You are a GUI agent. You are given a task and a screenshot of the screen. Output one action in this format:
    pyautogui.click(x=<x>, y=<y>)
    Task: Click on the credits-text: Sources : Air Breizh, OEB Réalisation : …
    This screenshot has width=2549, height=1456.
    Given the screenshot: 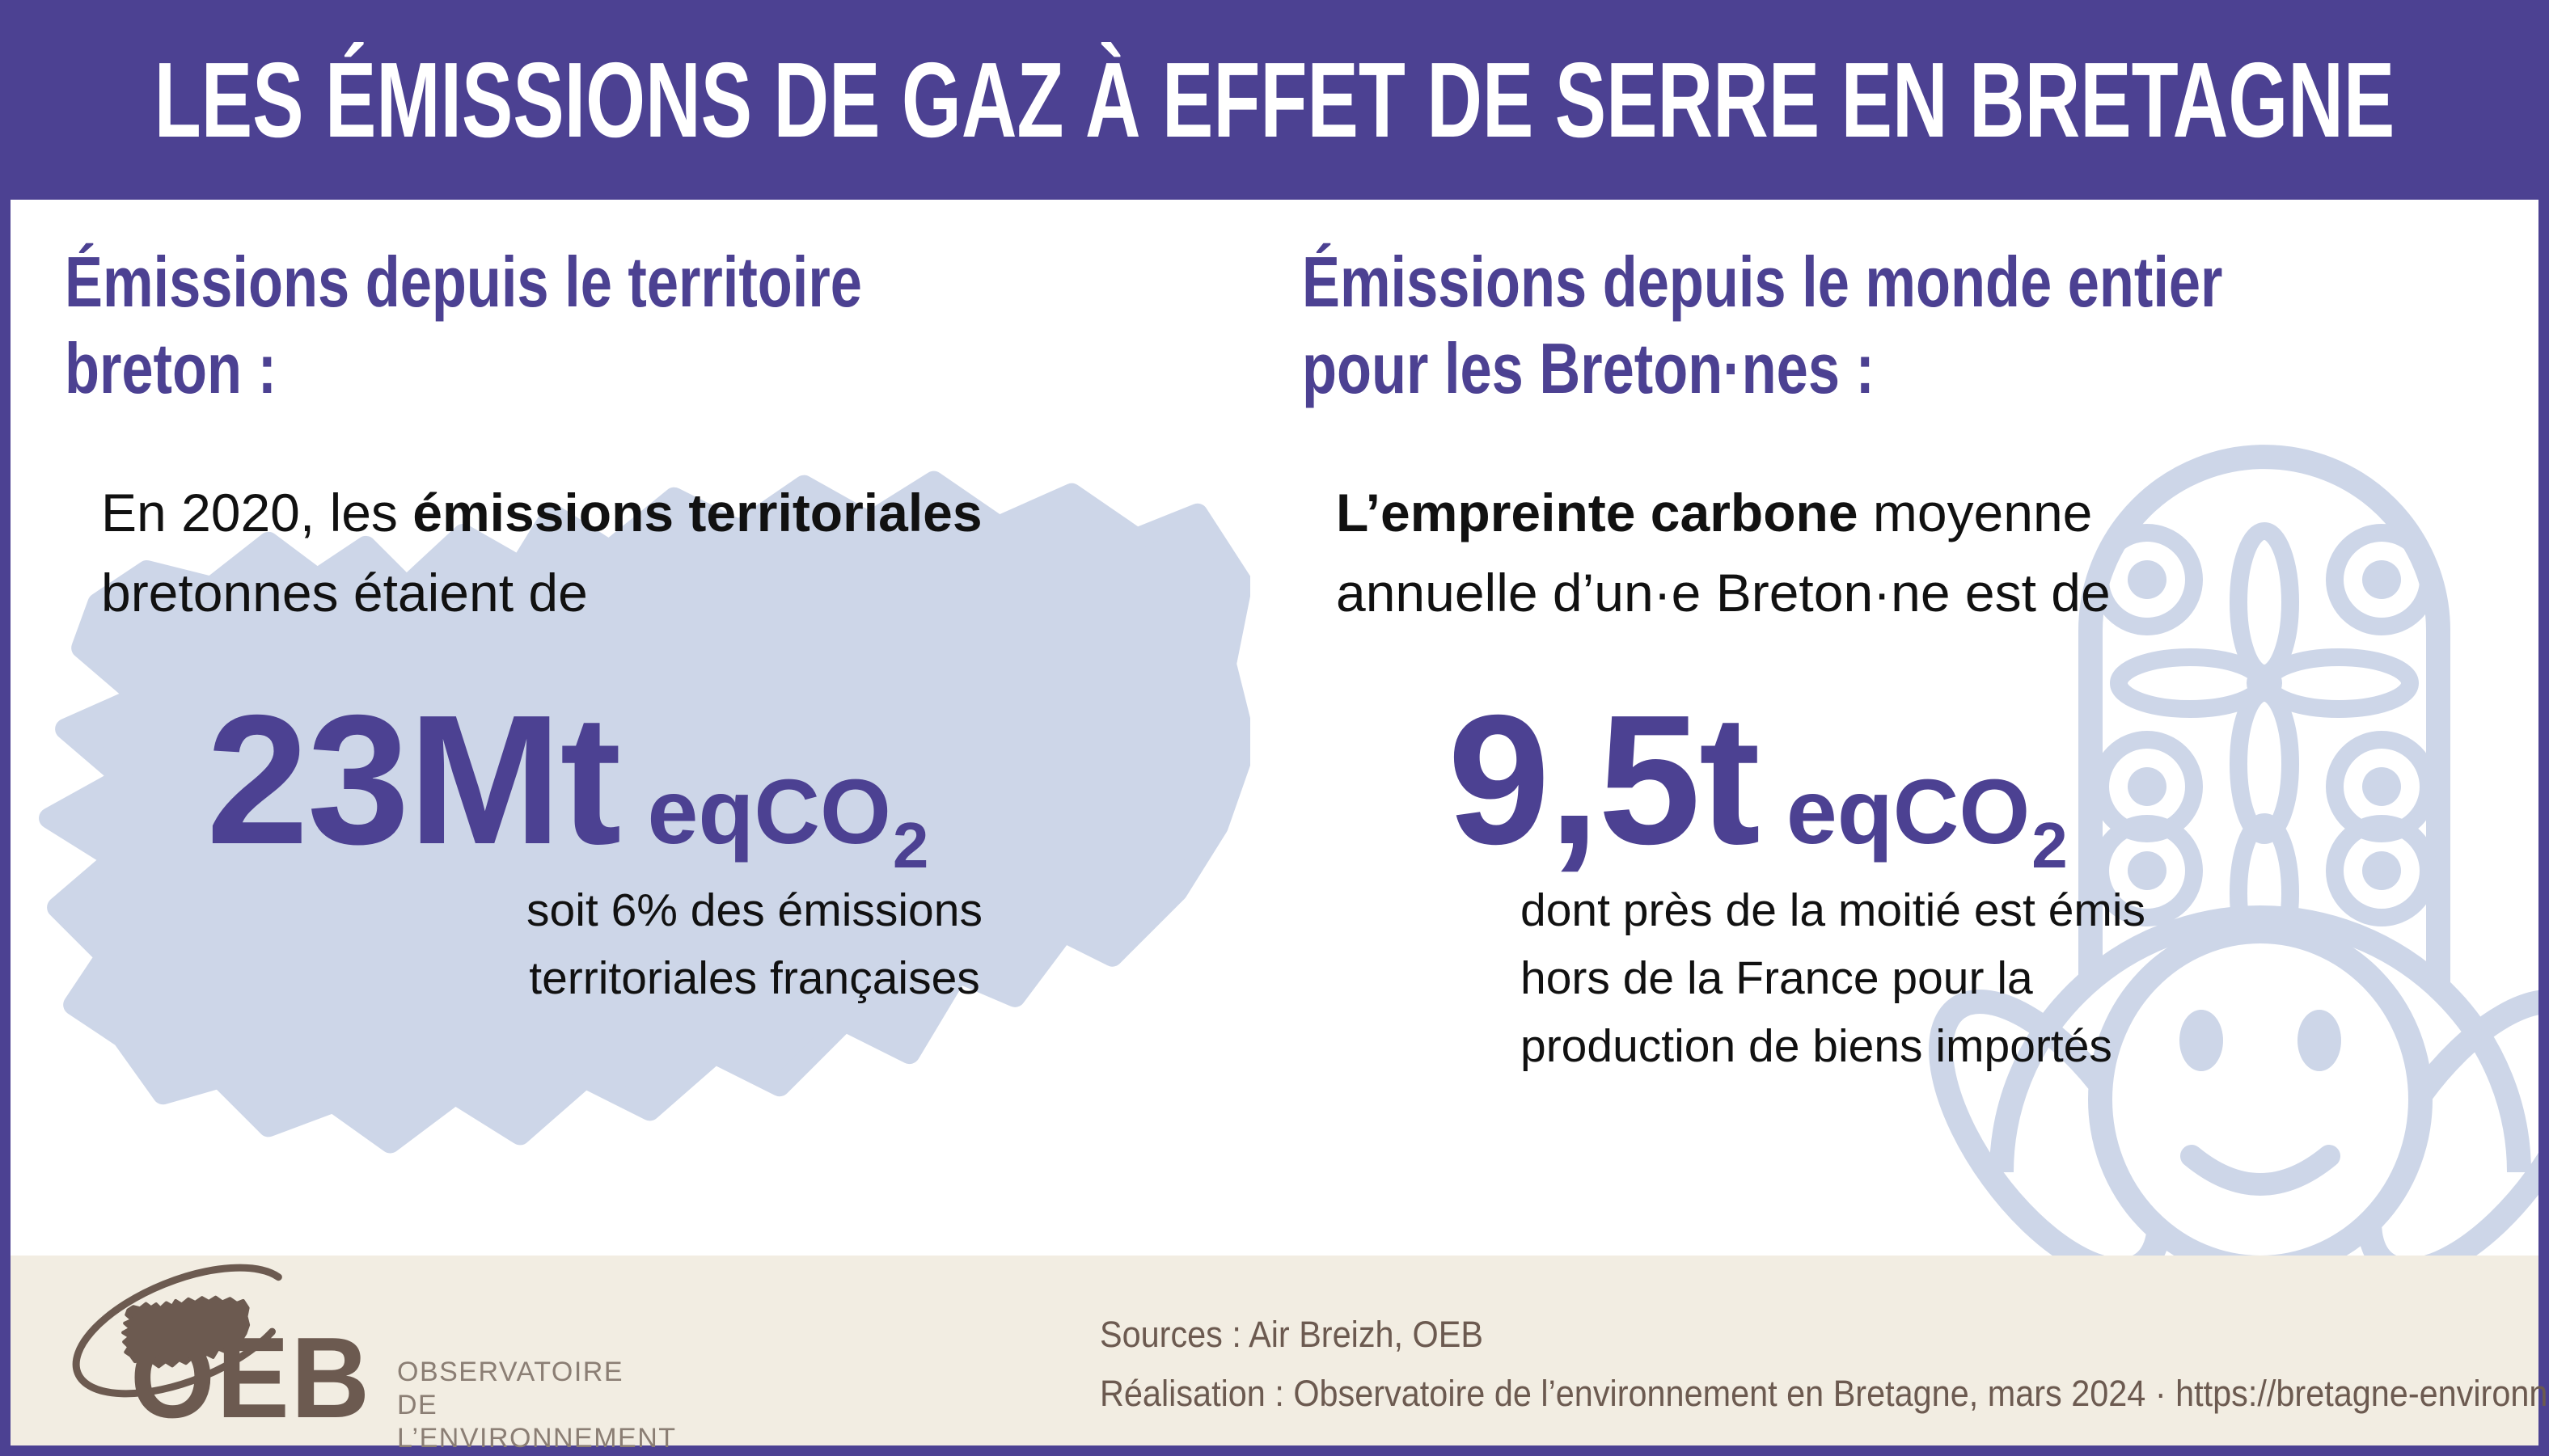 What is the action you would take?
    pyautogui.click(x=1824, y=1365)
    